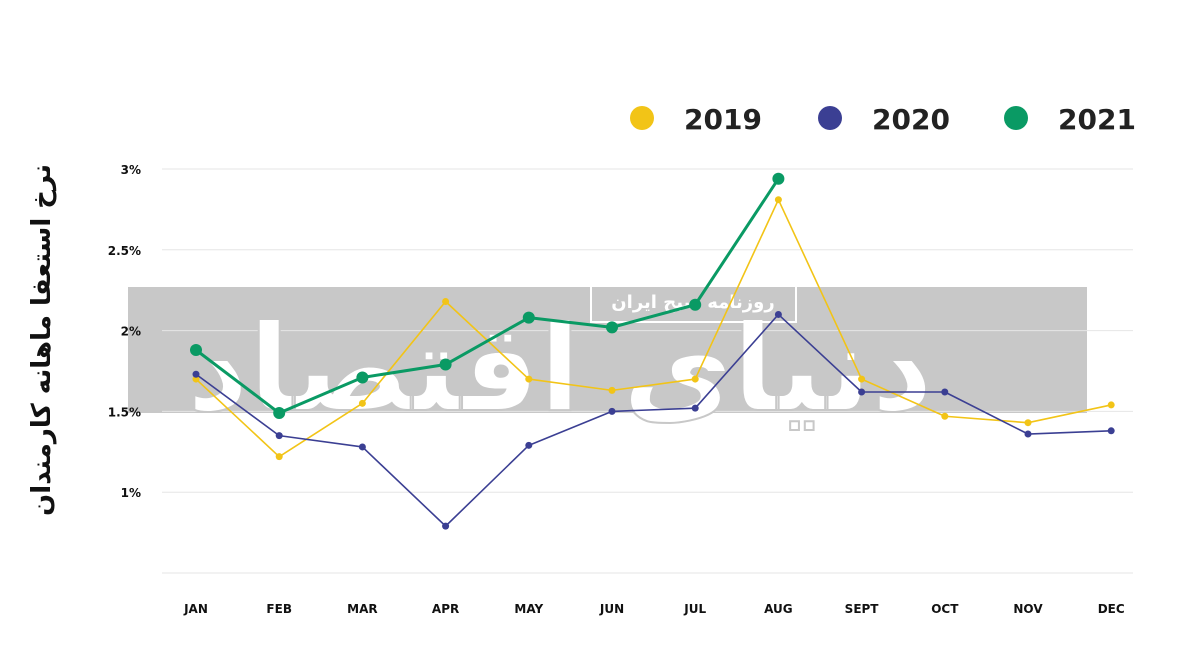 The height and width of the screenshot is (669, 1200). What do you see at coordinates (862, 609) in the screenshot?
I see `x-tick-label: SEPT` at bounding box center [862, 609].